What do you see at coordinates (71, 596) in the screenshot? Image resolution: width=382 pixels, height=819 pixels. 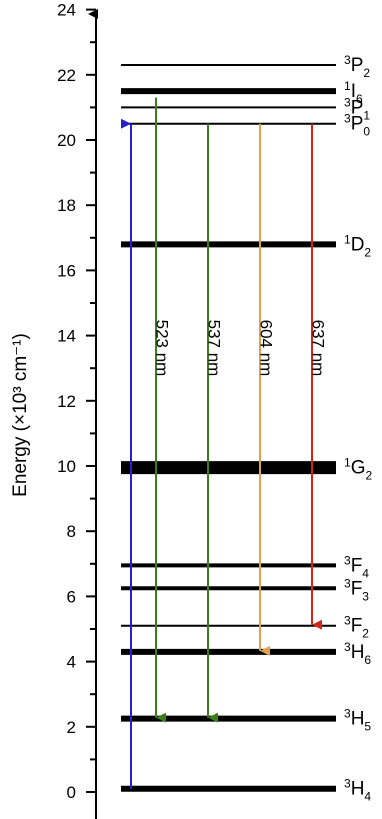 I see `axis-tick-label: 6` at bounding box center [71, 596].